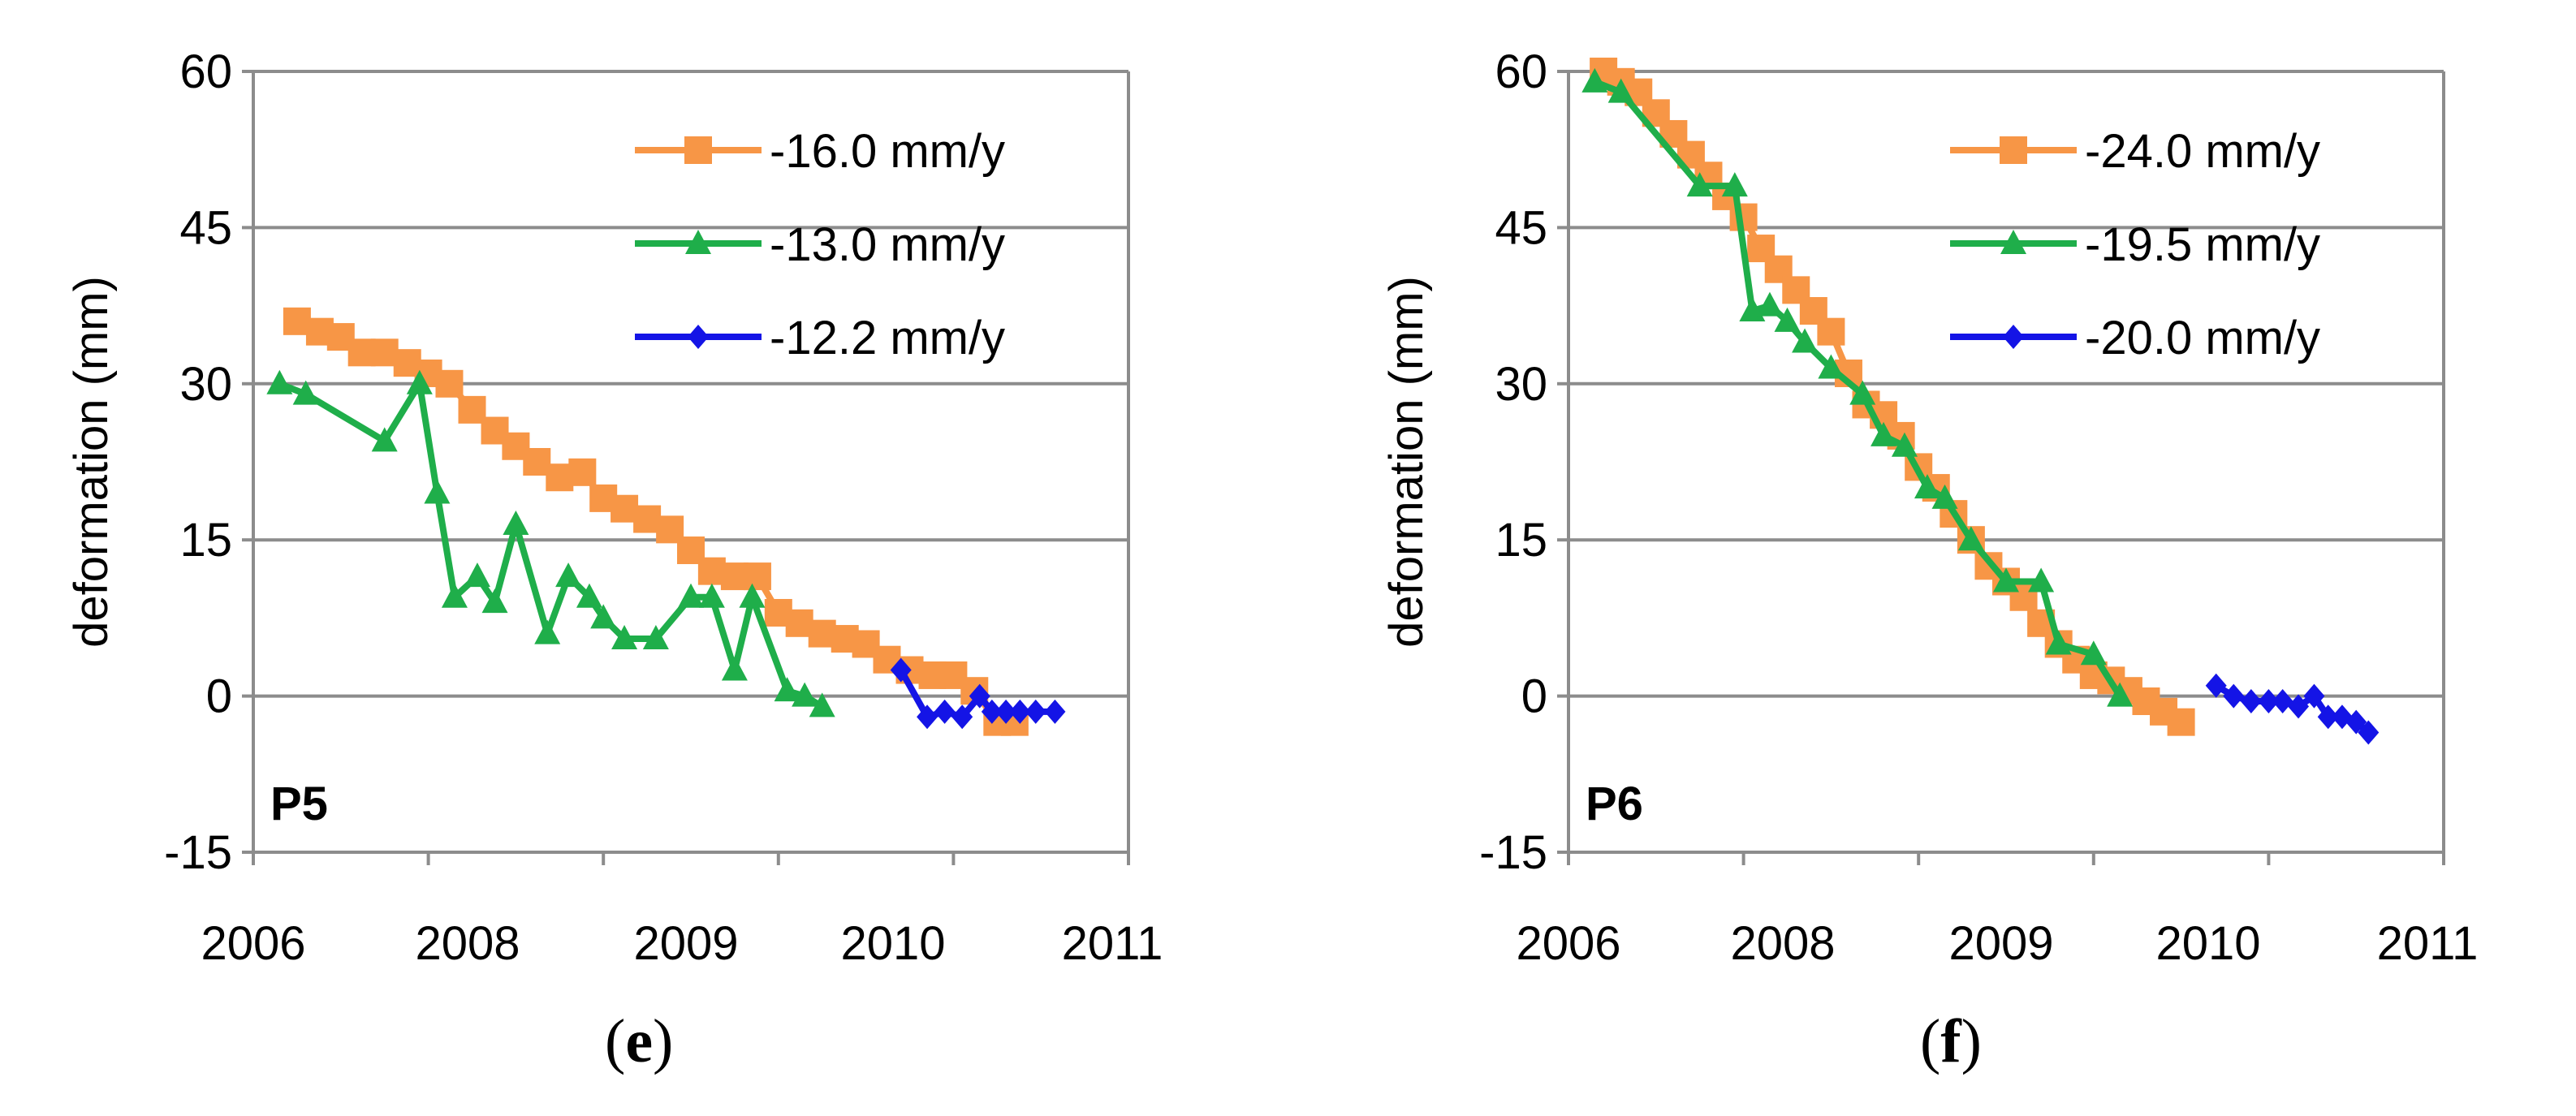 This screenshot has width=2576, height=1116. What do you see at coordinates (1614, 804) in the screenshot?
I see `panel-label: P6` at bounding box center [1614, 804].